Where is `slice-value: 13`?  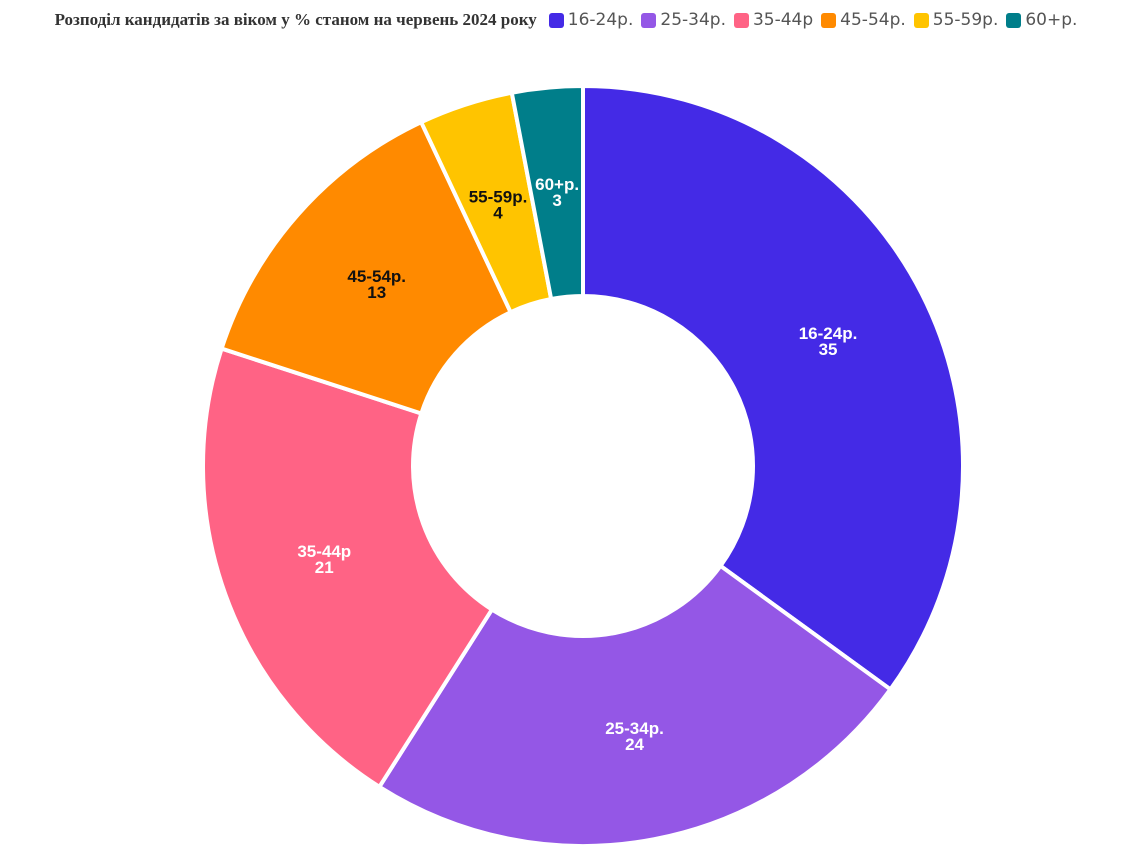
slice-value: 13 is located at coordinates (376, 292).